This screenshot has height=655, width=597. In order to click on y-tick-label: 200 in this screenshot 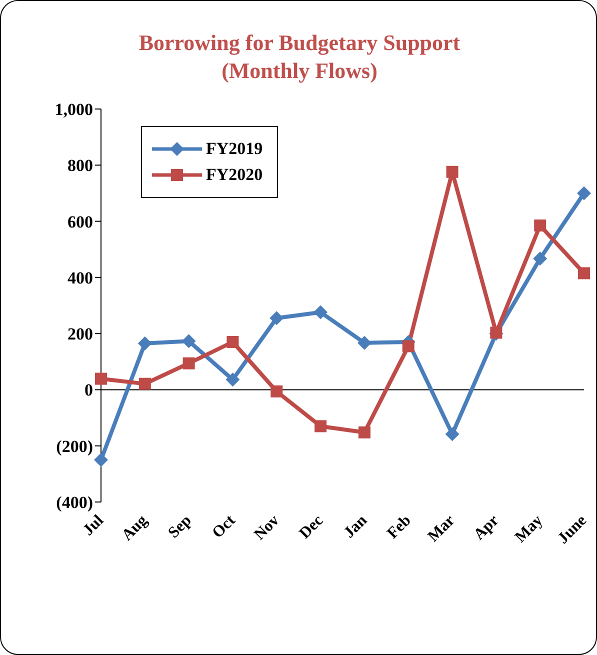, I will do `click(80, 334)`.